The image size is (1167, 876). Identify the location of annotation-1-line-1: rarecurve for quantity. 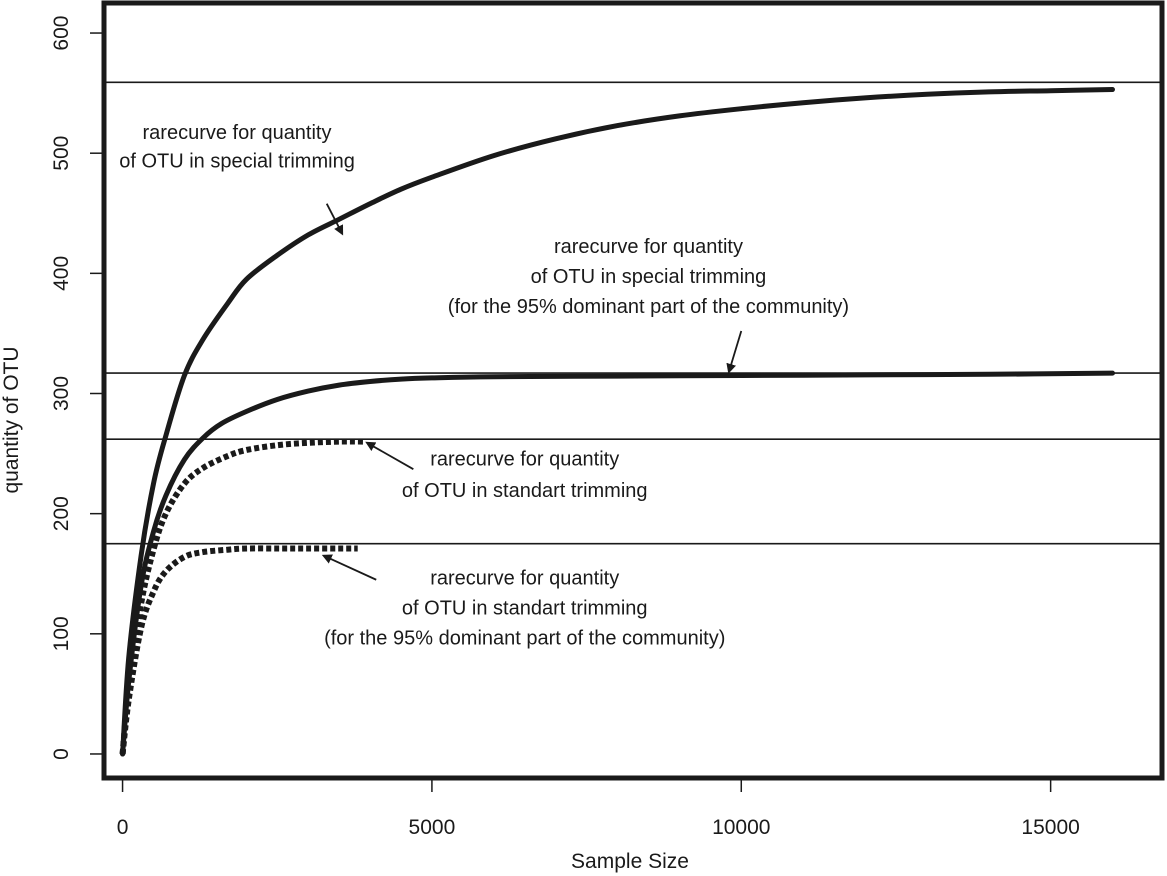
(237, 133).